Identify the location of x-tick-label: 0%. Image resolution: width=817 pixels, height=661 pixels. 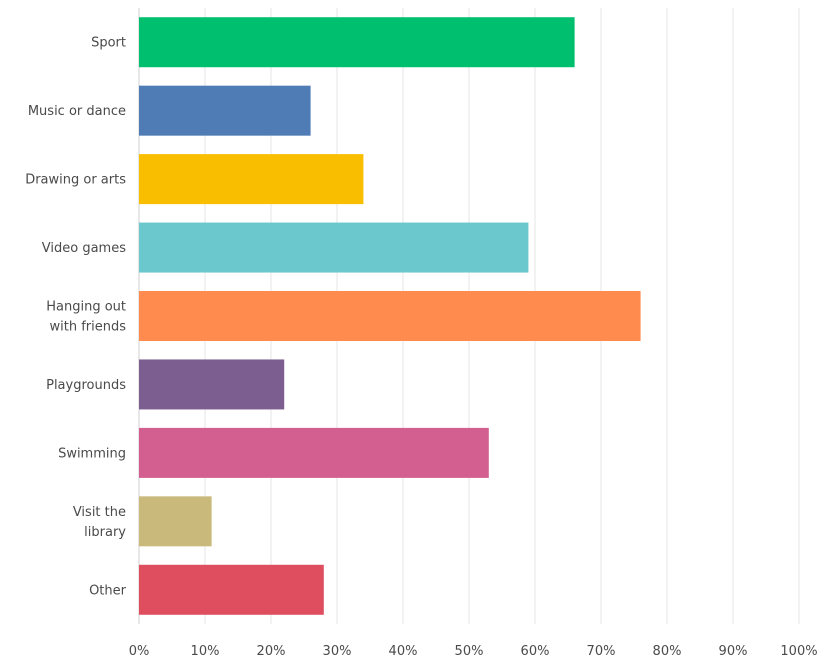
(139, 651).